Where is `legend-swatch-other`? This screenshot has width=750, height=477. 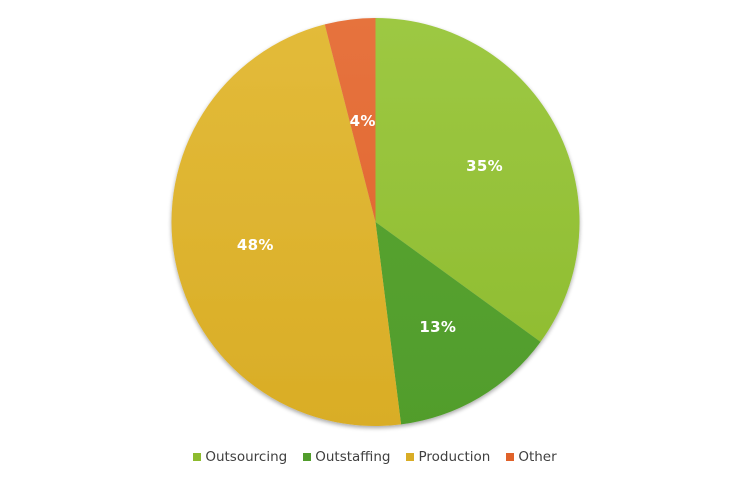
legend-swatch-other is located at coordinates (510, 457).